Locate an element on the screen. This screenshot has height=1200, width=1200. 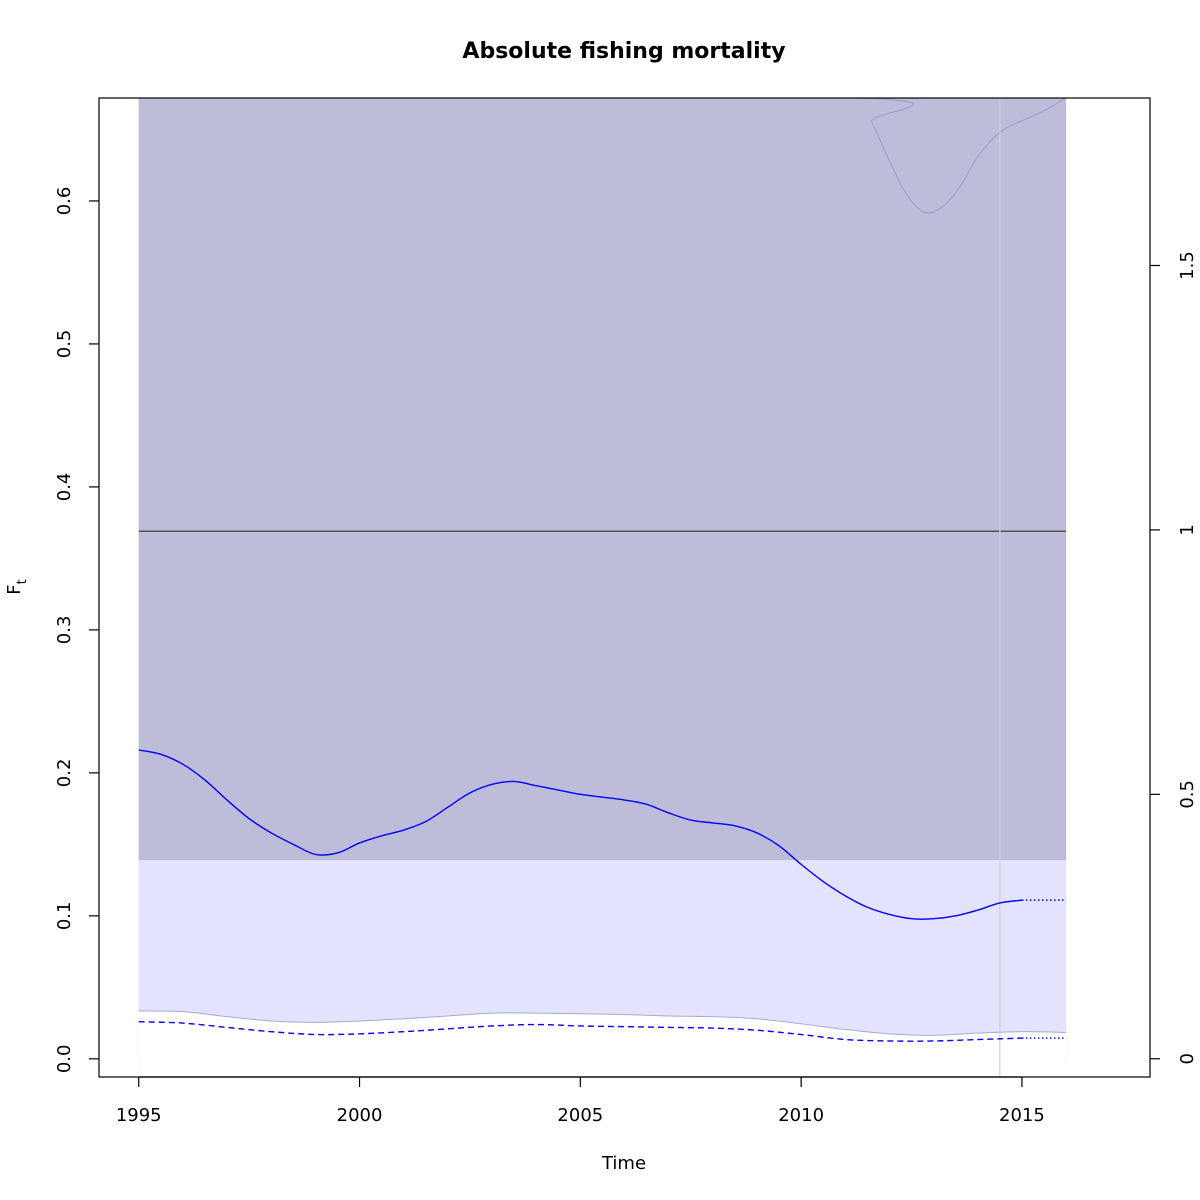
series-f is located at coordinates (580, 834).